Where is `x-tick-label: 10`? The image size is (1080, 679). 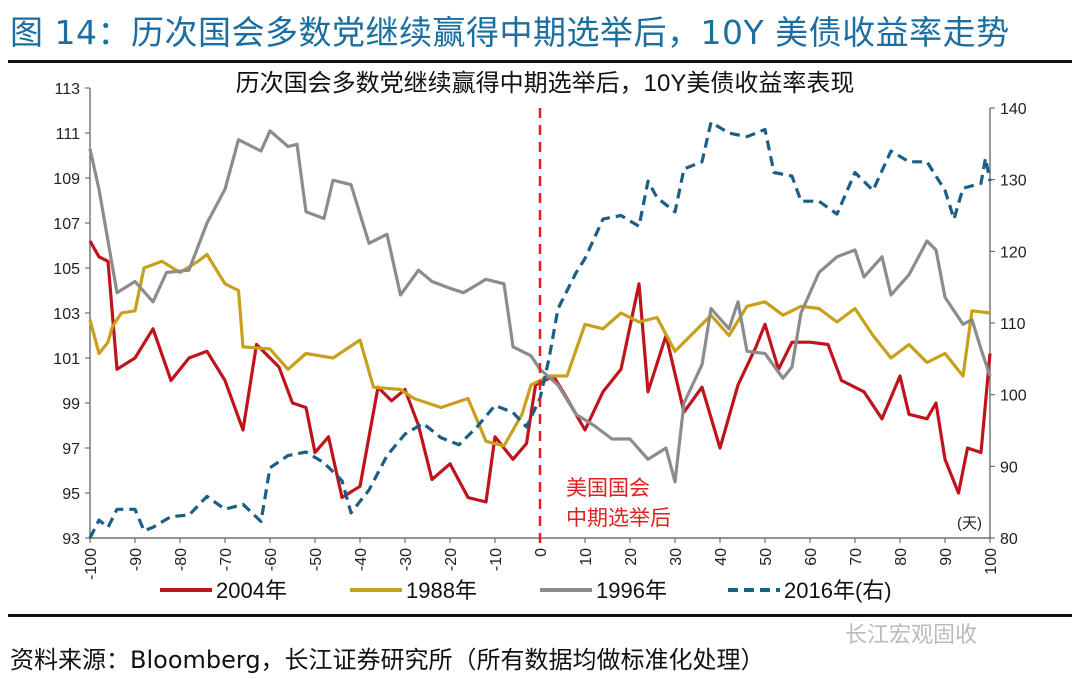
x-tick-label: 10 is located at coordinates (586, 557).